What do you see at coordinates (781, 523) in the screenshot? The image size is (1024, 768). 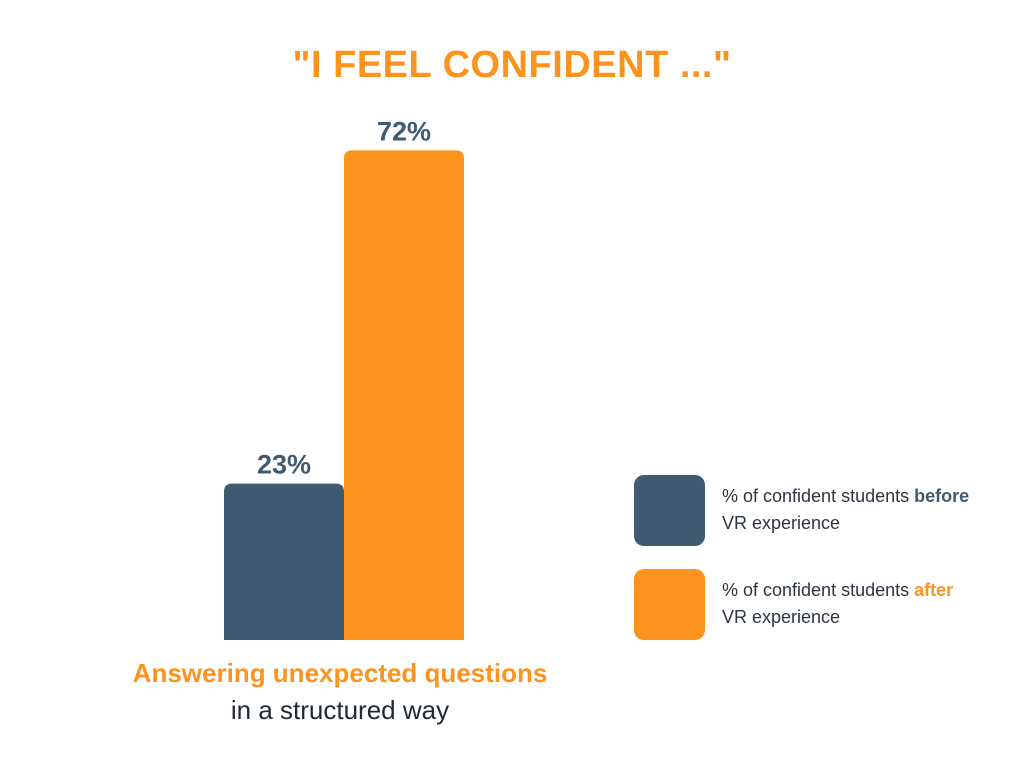 I see `legend-suffix-before: VR experience` at bounding box center [781, 523].